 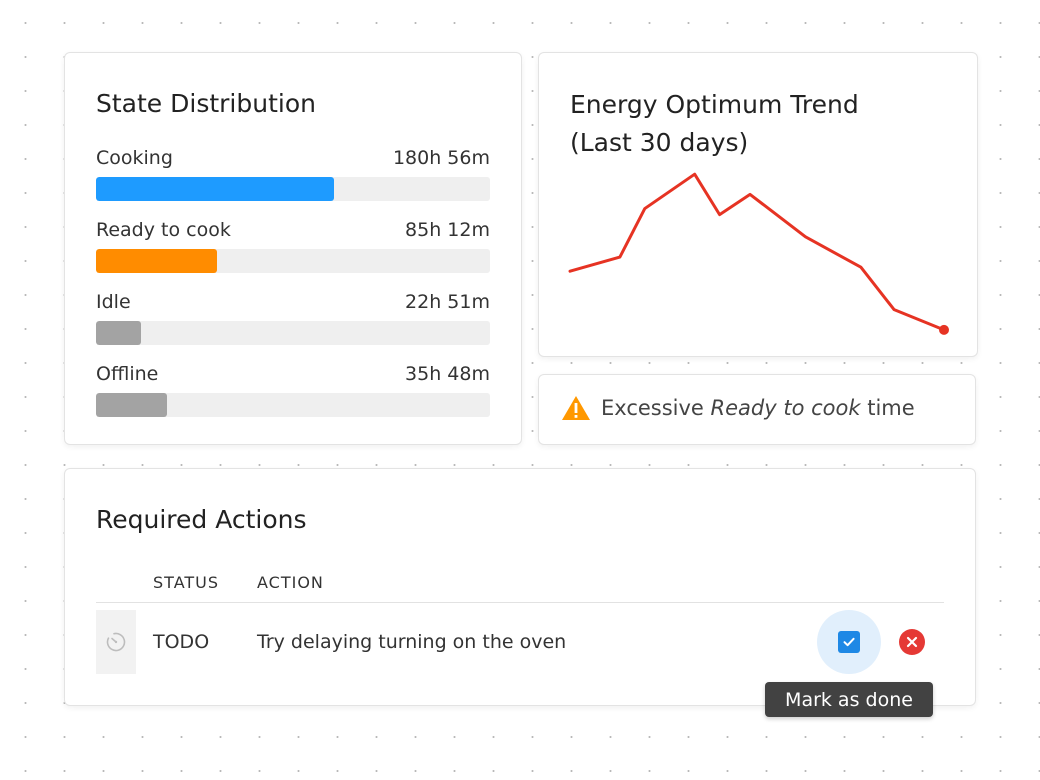 I want to click on alert-text-before: Excessive, so click(x=656, y=408).